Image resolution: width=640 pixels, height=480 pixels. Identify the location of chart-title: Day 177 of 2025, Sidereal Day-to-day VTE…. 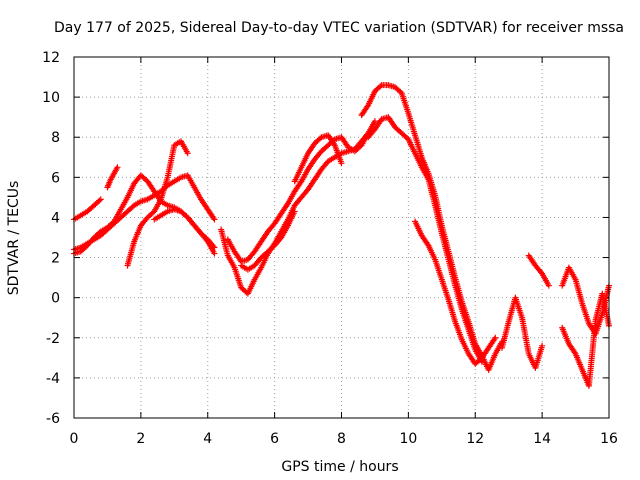
(339, 28).